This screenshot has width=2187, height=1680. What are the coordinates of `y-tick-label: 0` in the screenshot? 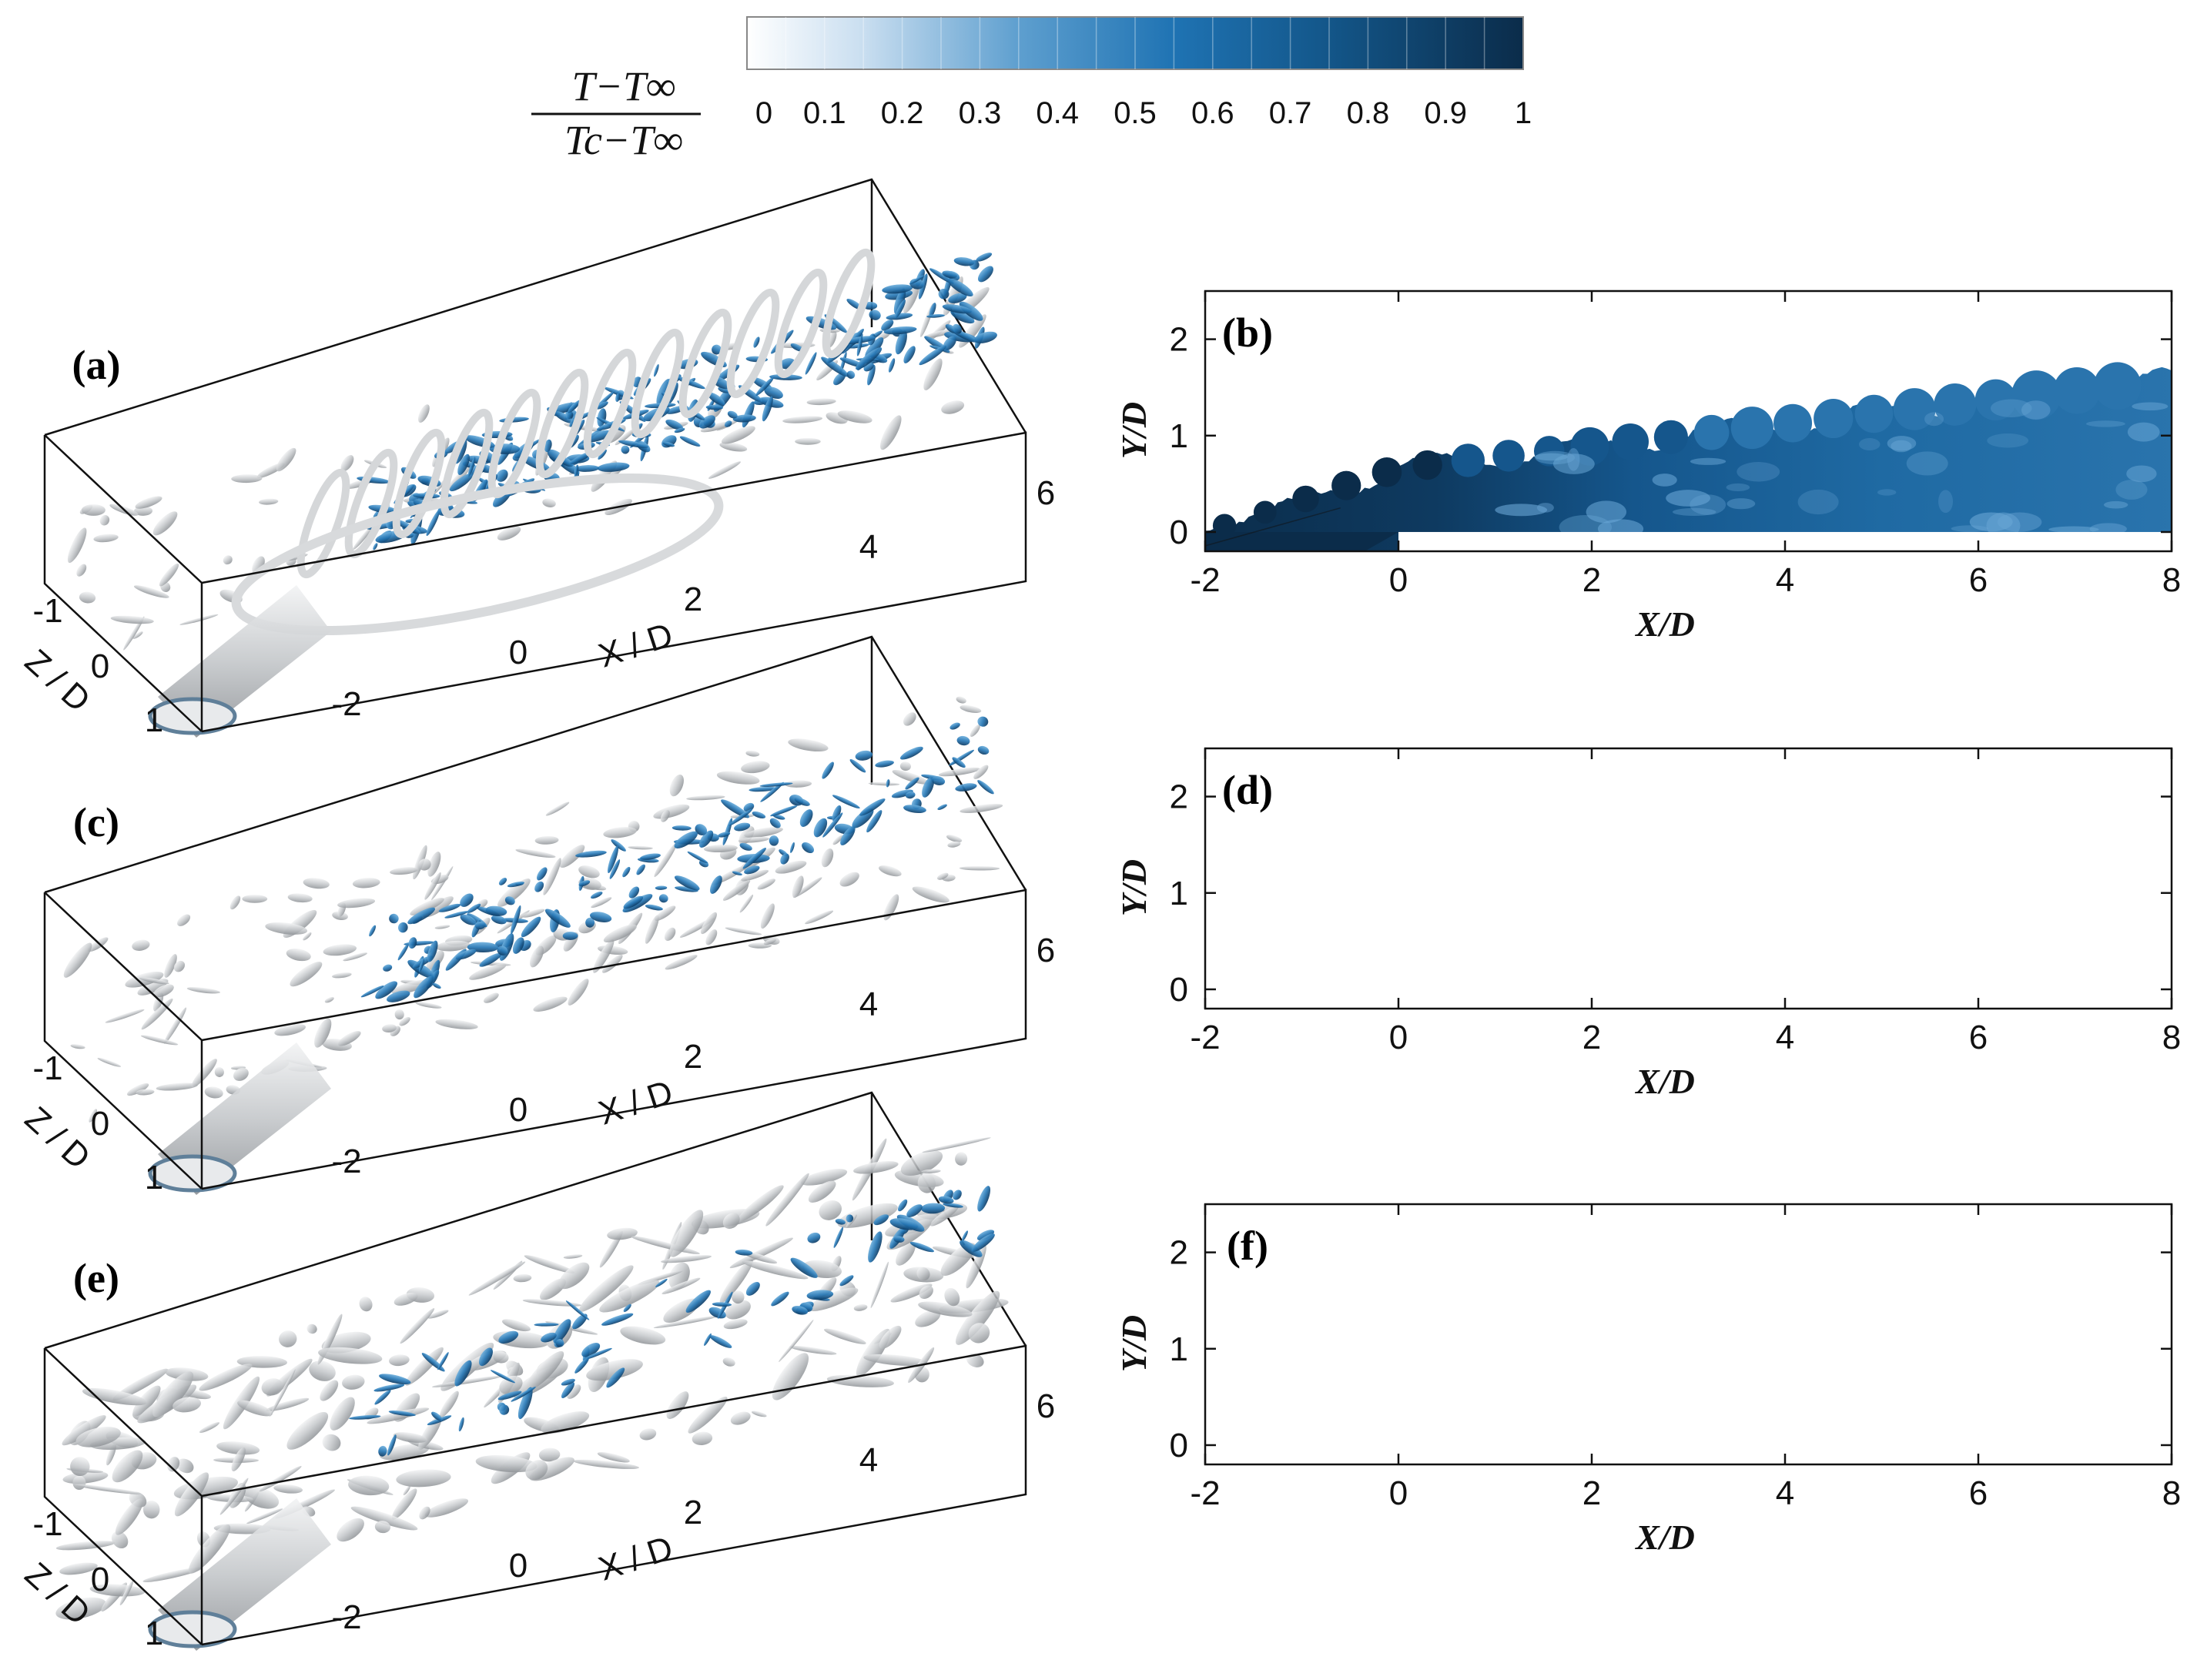 It's located at (1179, 1445).